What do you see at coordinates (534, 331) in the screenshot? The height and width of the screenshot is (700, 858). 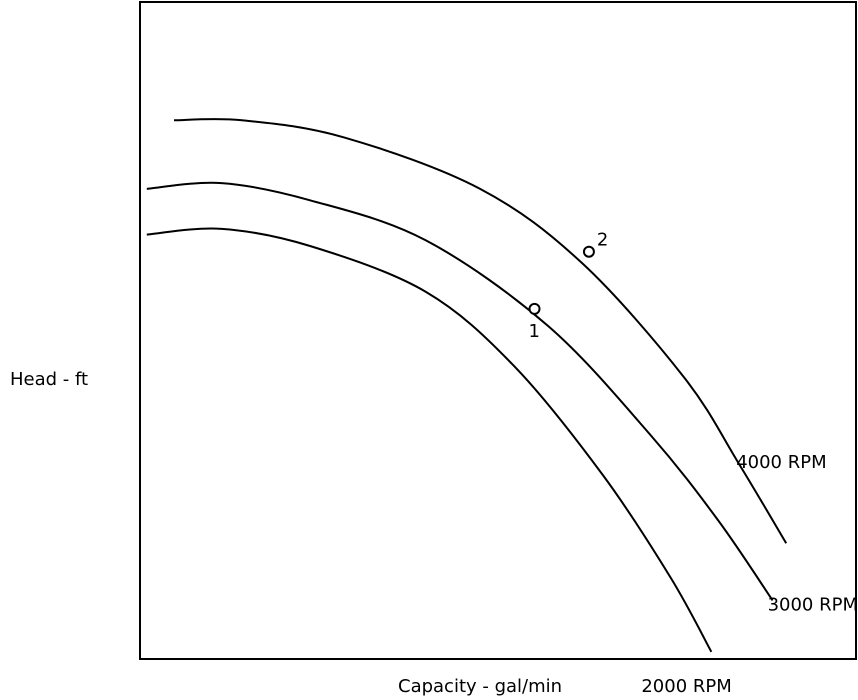 I see `operating-point-label-1: 1` at bounding box center [534, 331].